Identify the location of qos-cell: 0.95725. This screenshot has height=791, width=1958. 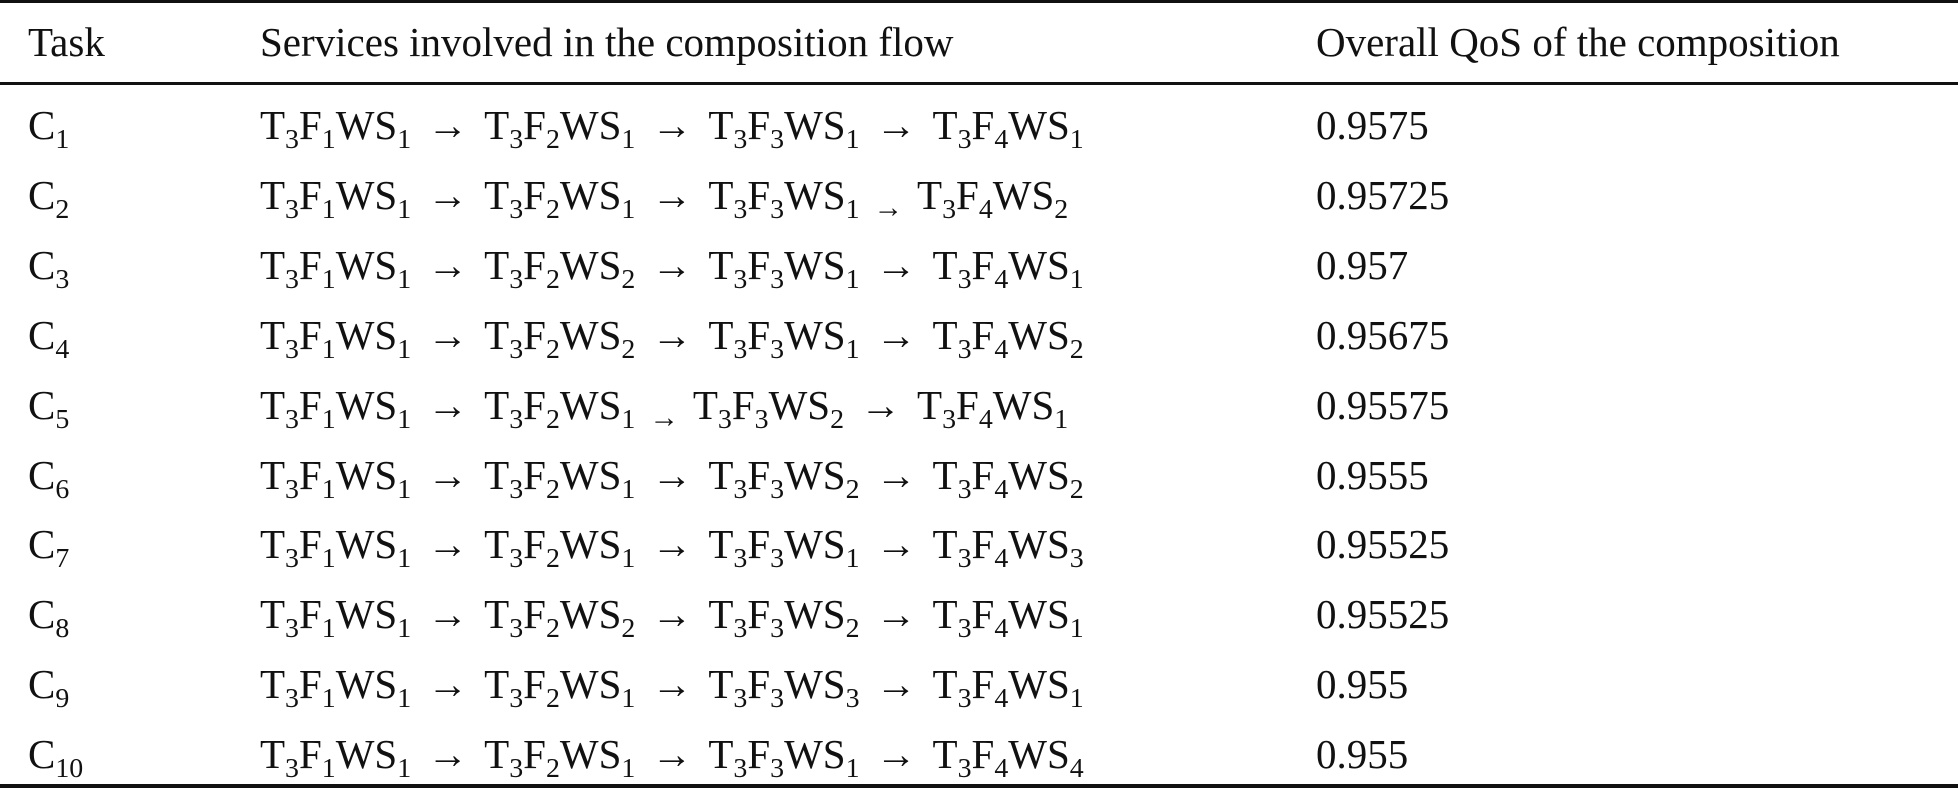
(1383, 194).